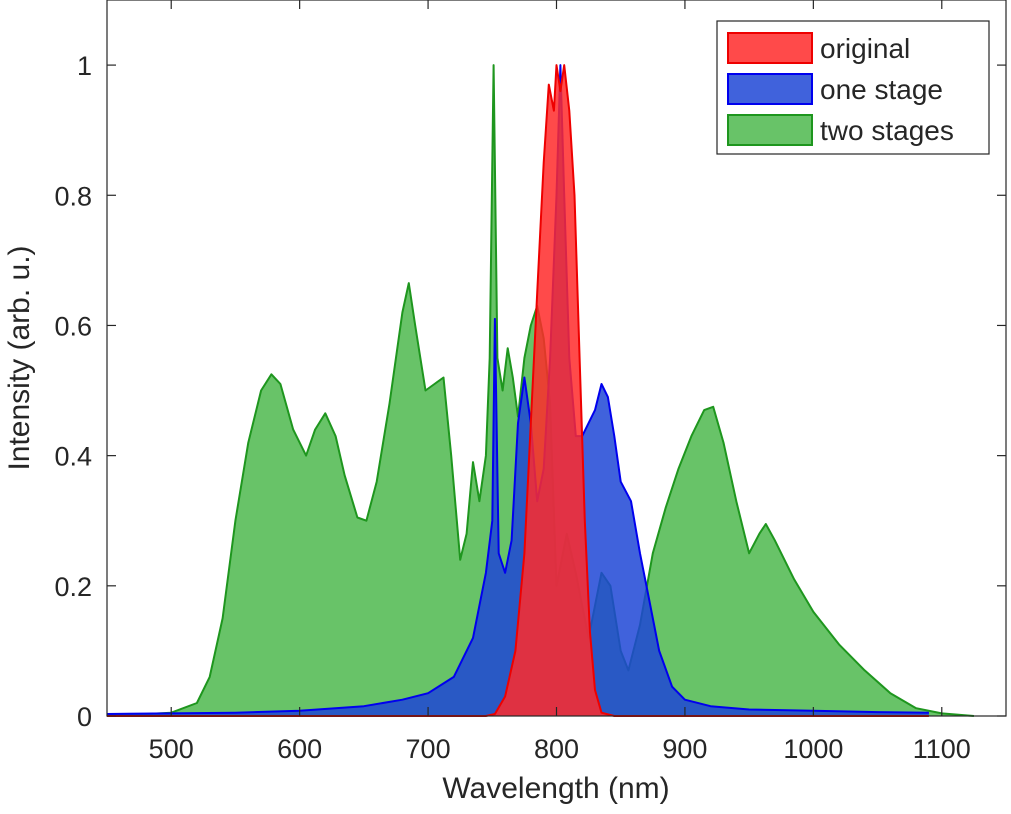  What do you see at coordinates (73, 326) in the screenshot?
I see `y-tick-label: 0.6` at bounding box center [73, 326].